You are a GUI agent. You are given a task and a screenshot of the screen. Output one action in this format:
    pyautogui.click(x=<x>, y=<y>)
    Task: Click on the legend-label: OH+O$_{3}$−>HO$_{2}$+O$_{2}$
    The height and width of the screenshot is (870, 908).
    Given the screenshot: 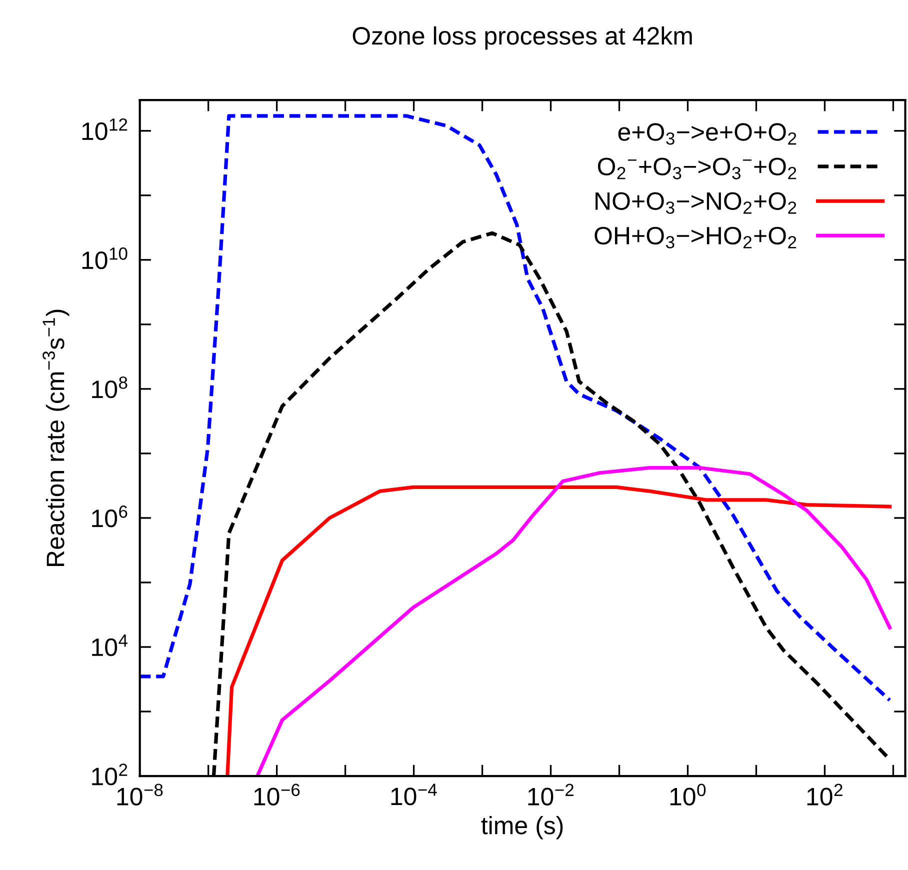 What is the action you would take?
    pyautogui.click(x=695, y=237)
    